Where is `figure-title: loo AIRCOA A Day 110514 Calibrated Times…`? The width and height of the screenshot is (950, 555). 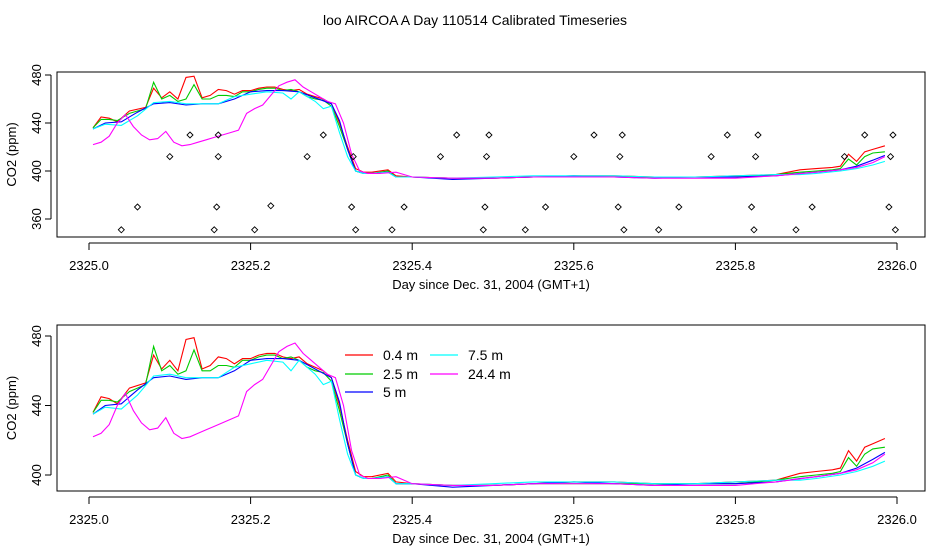
figure-title: loo AIRCOA A Day 110514 Calibrated Times… is located at coordinates (475, 20).